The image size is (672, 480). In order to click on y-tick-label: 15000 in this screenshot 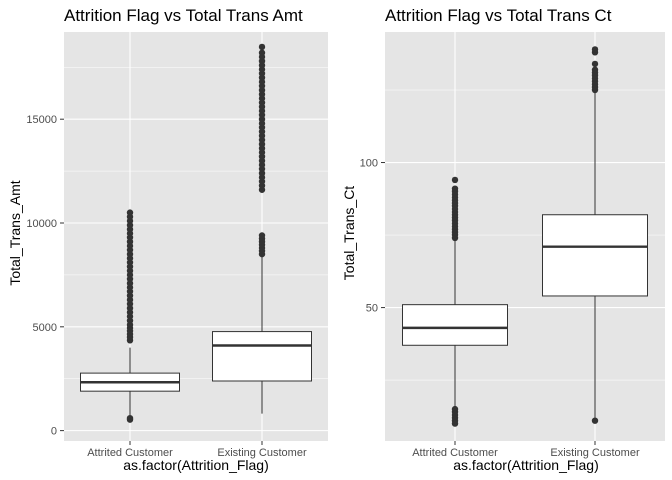, I will do `click(41, 120)`.